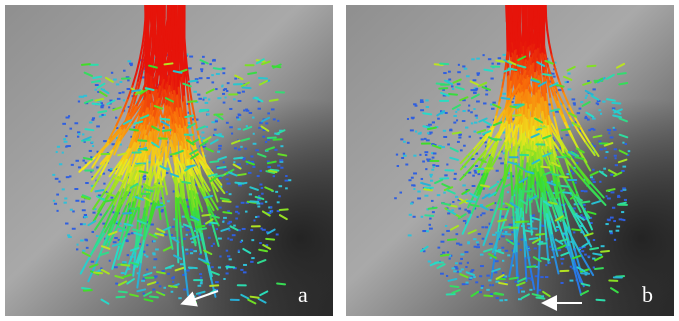 This screenshot has height=321, width=679. I want to click on panel-label: b, so click(647, 294).